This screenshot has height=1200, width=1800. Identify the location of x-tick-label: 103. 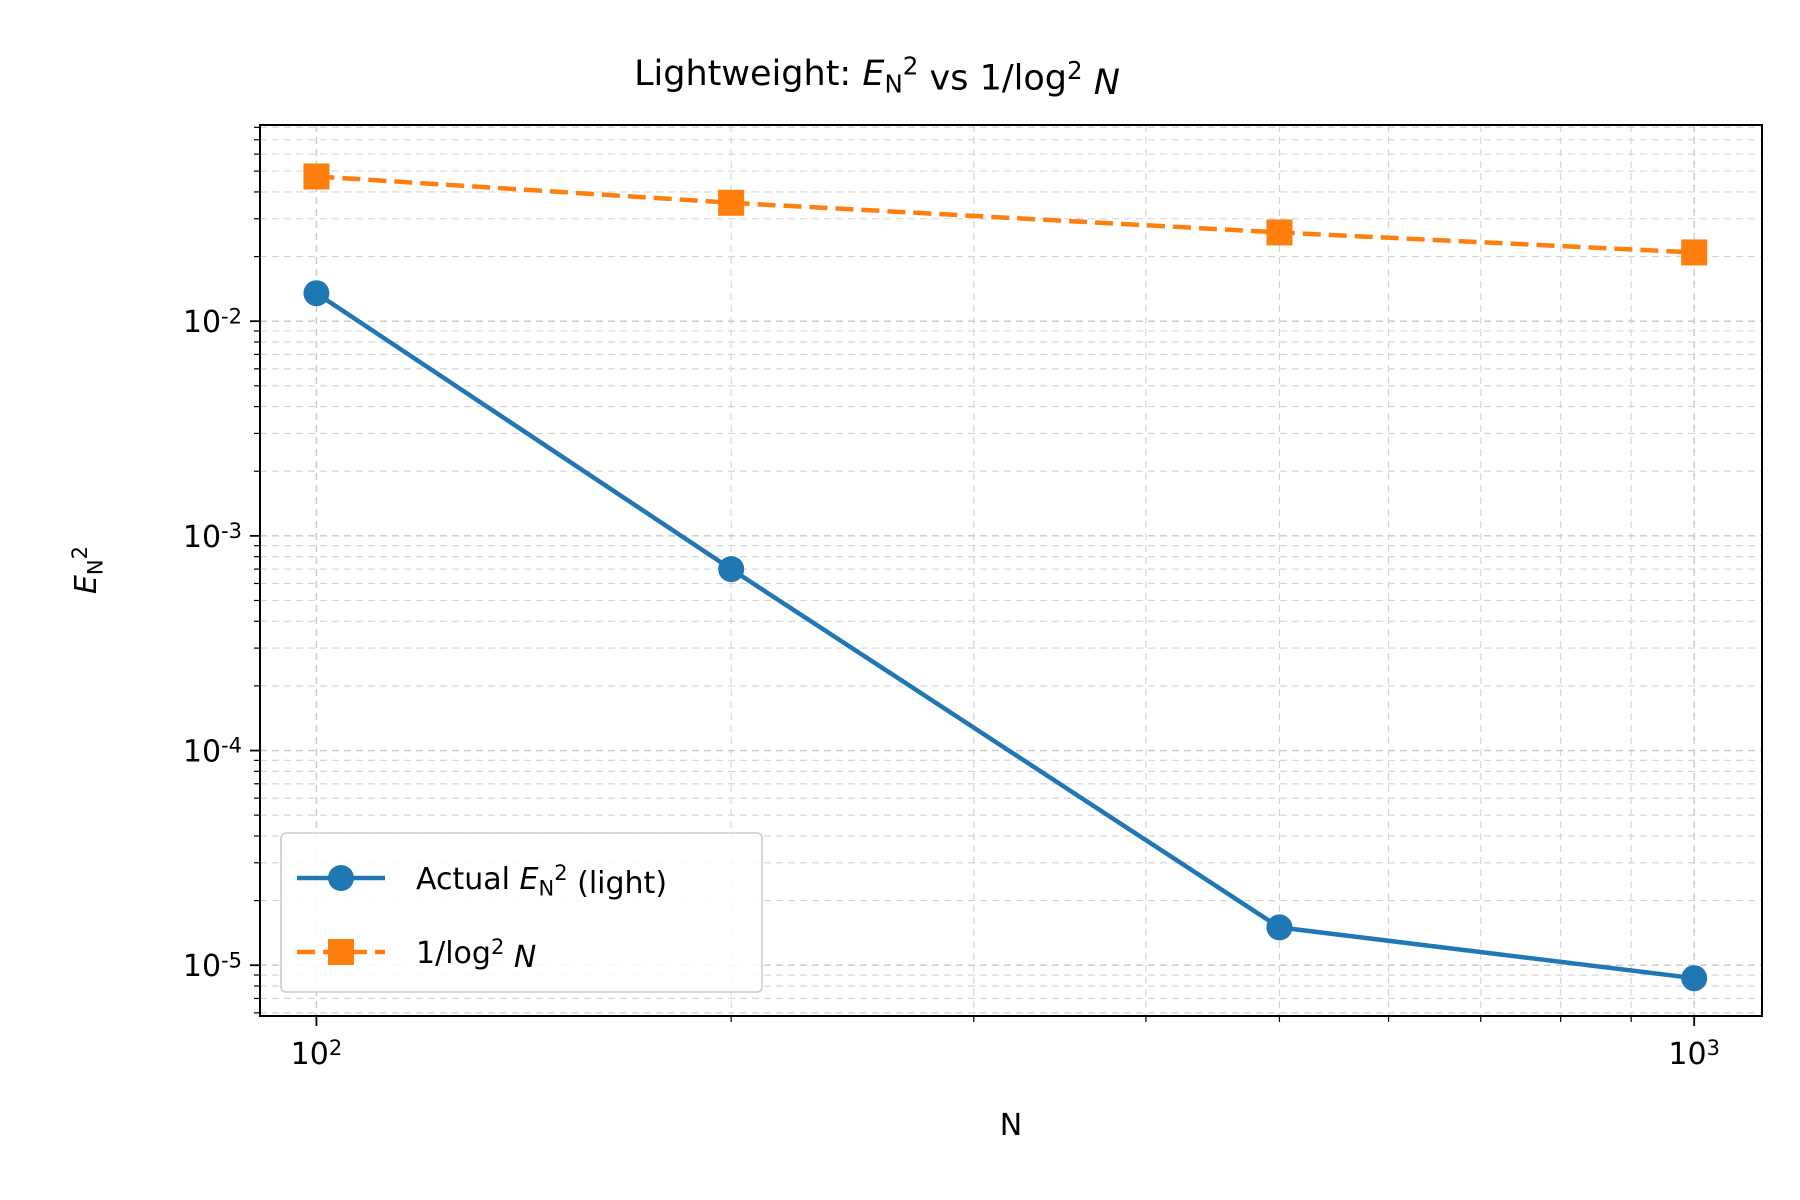
(1694, 1054).